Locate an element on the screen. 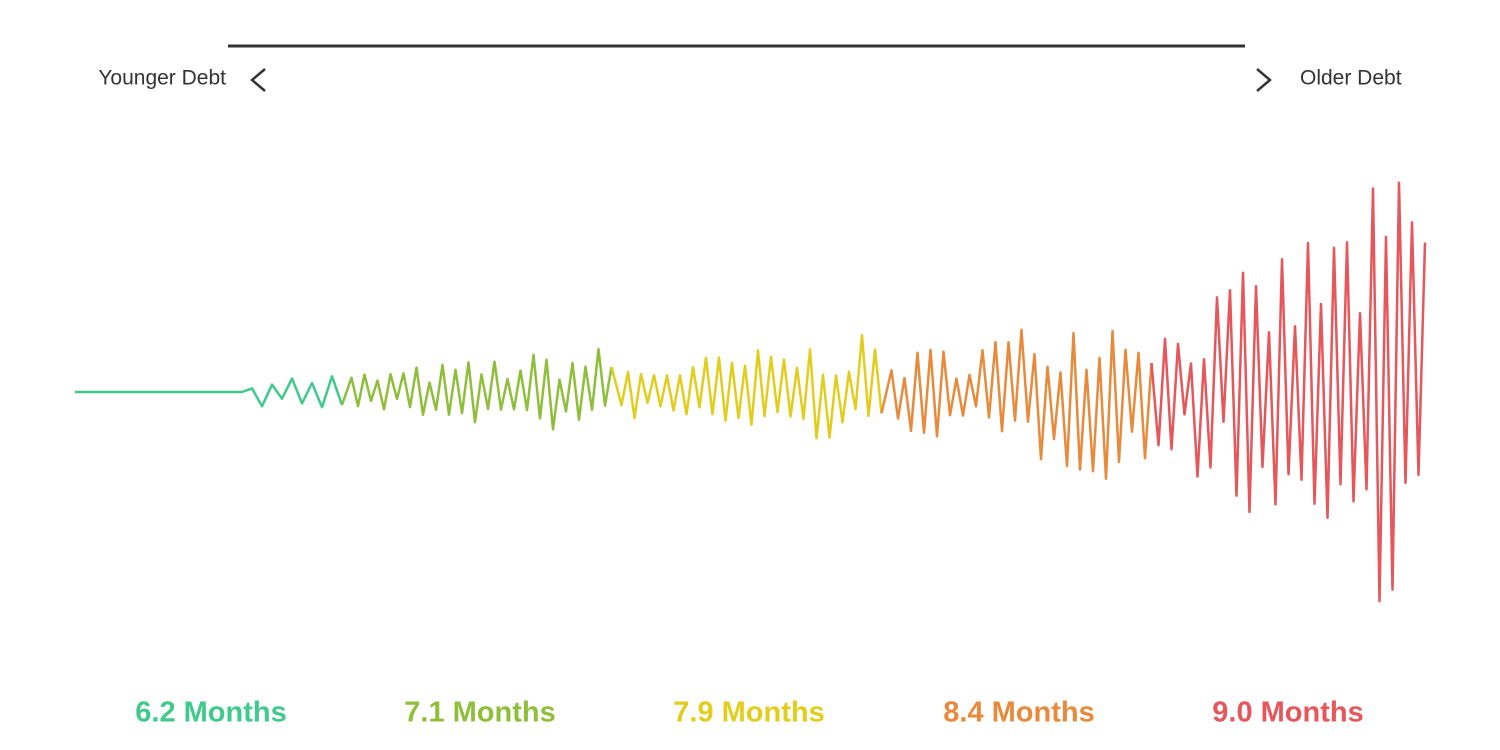 The height and width of the screenshot is (750, 1500). segment-label: 8.4 Months is located at coordinates (1018, 713).